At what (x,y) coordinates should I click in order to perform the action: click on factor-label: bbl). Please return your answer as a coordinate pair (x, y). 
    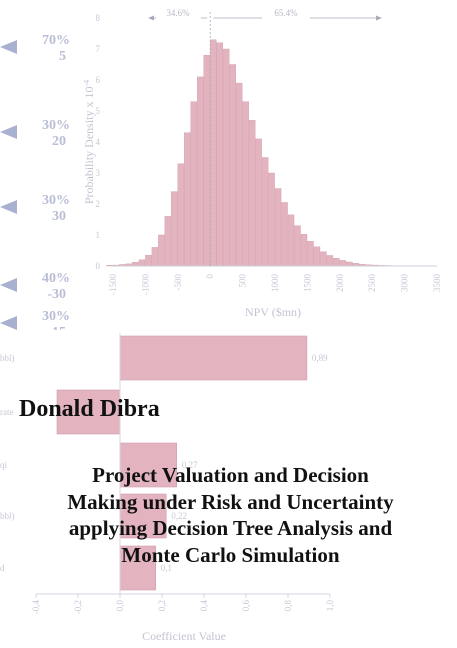
    Looking at the image, I should click on (7, 516).